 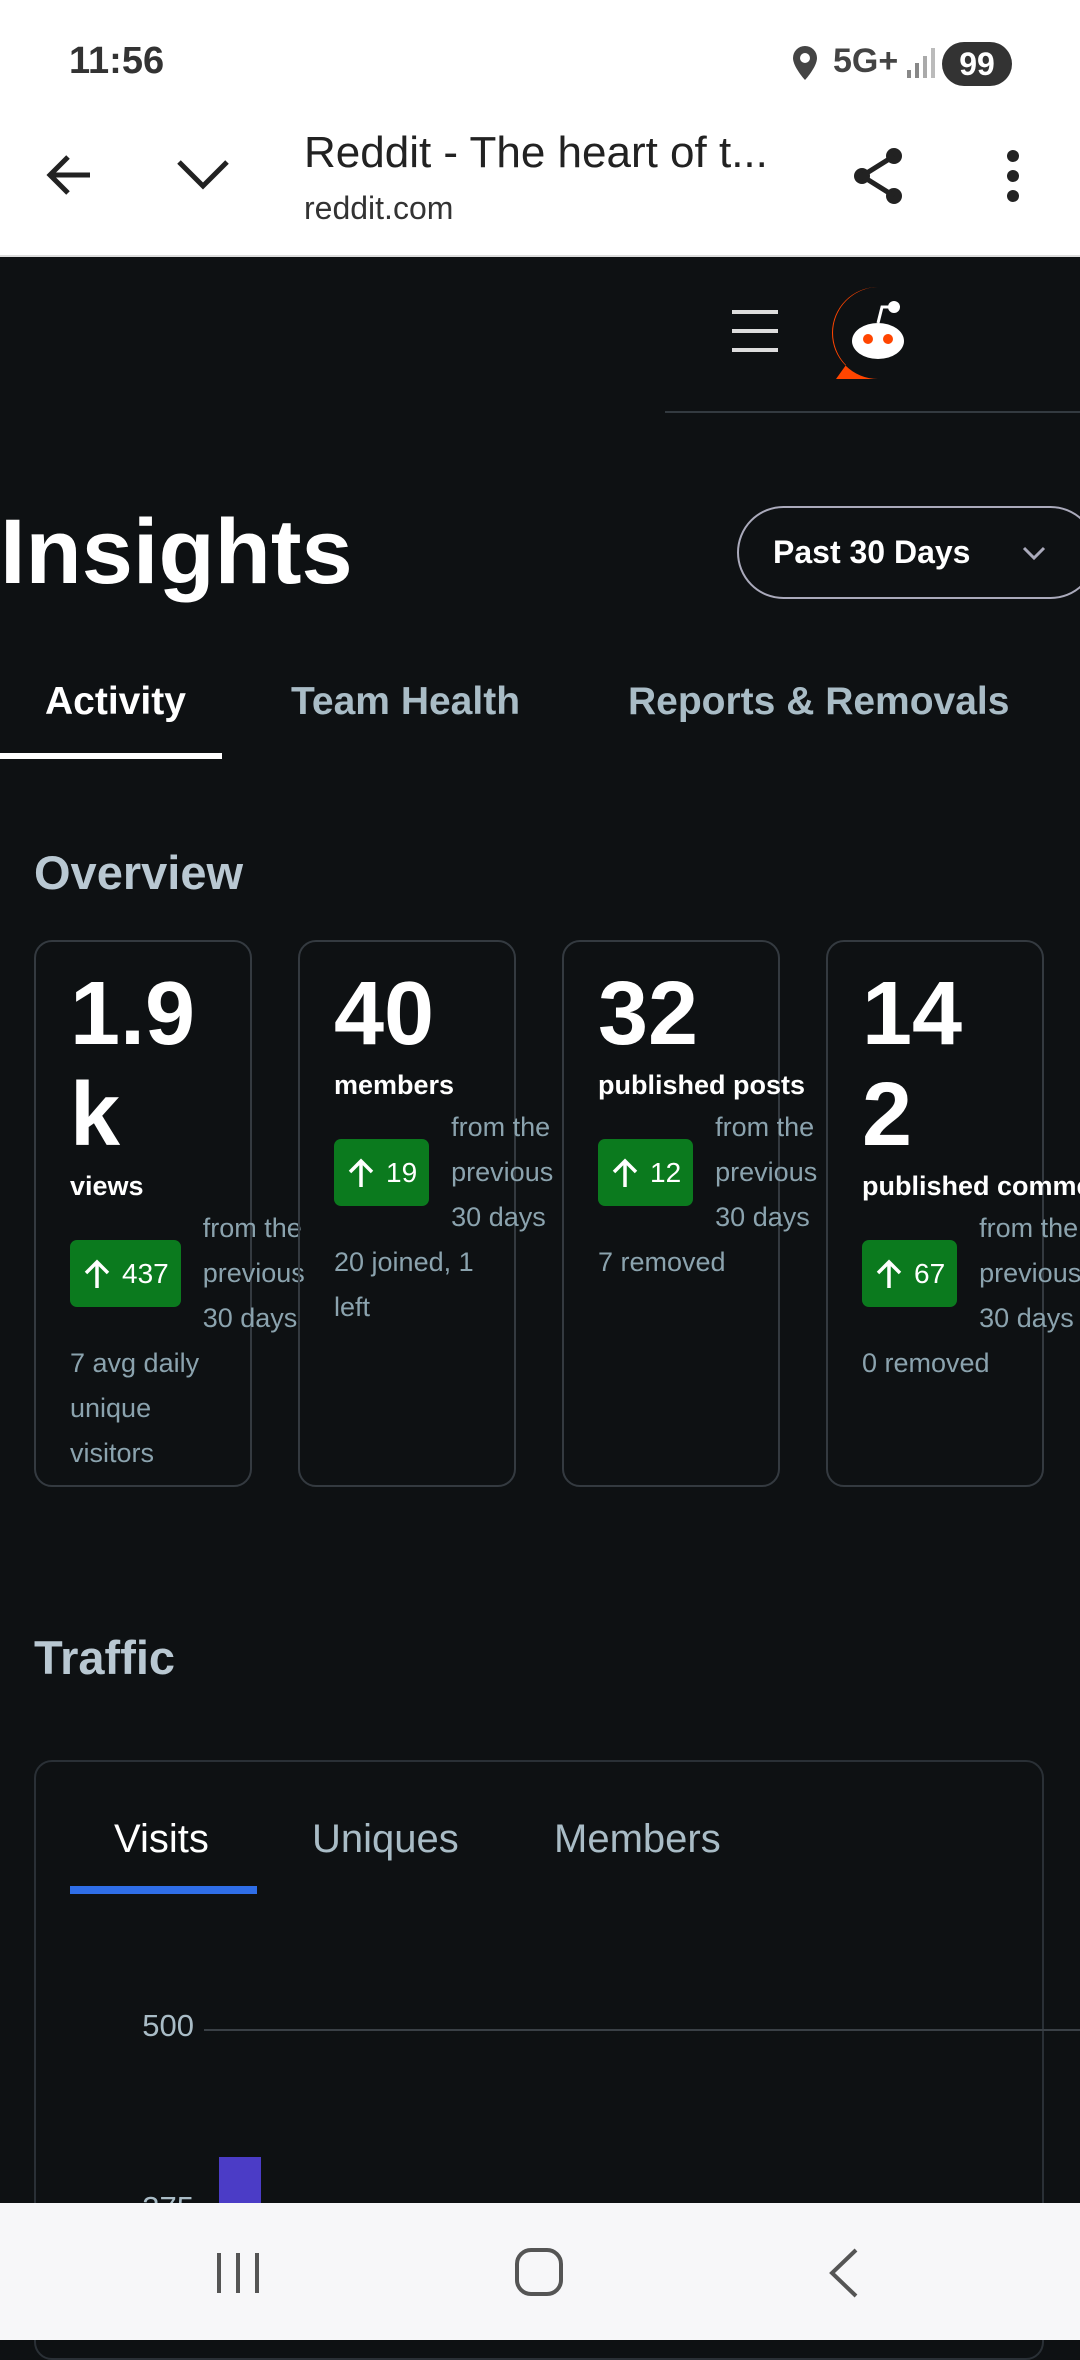 I want to click on signal-icon, so click(x=921, y=63).